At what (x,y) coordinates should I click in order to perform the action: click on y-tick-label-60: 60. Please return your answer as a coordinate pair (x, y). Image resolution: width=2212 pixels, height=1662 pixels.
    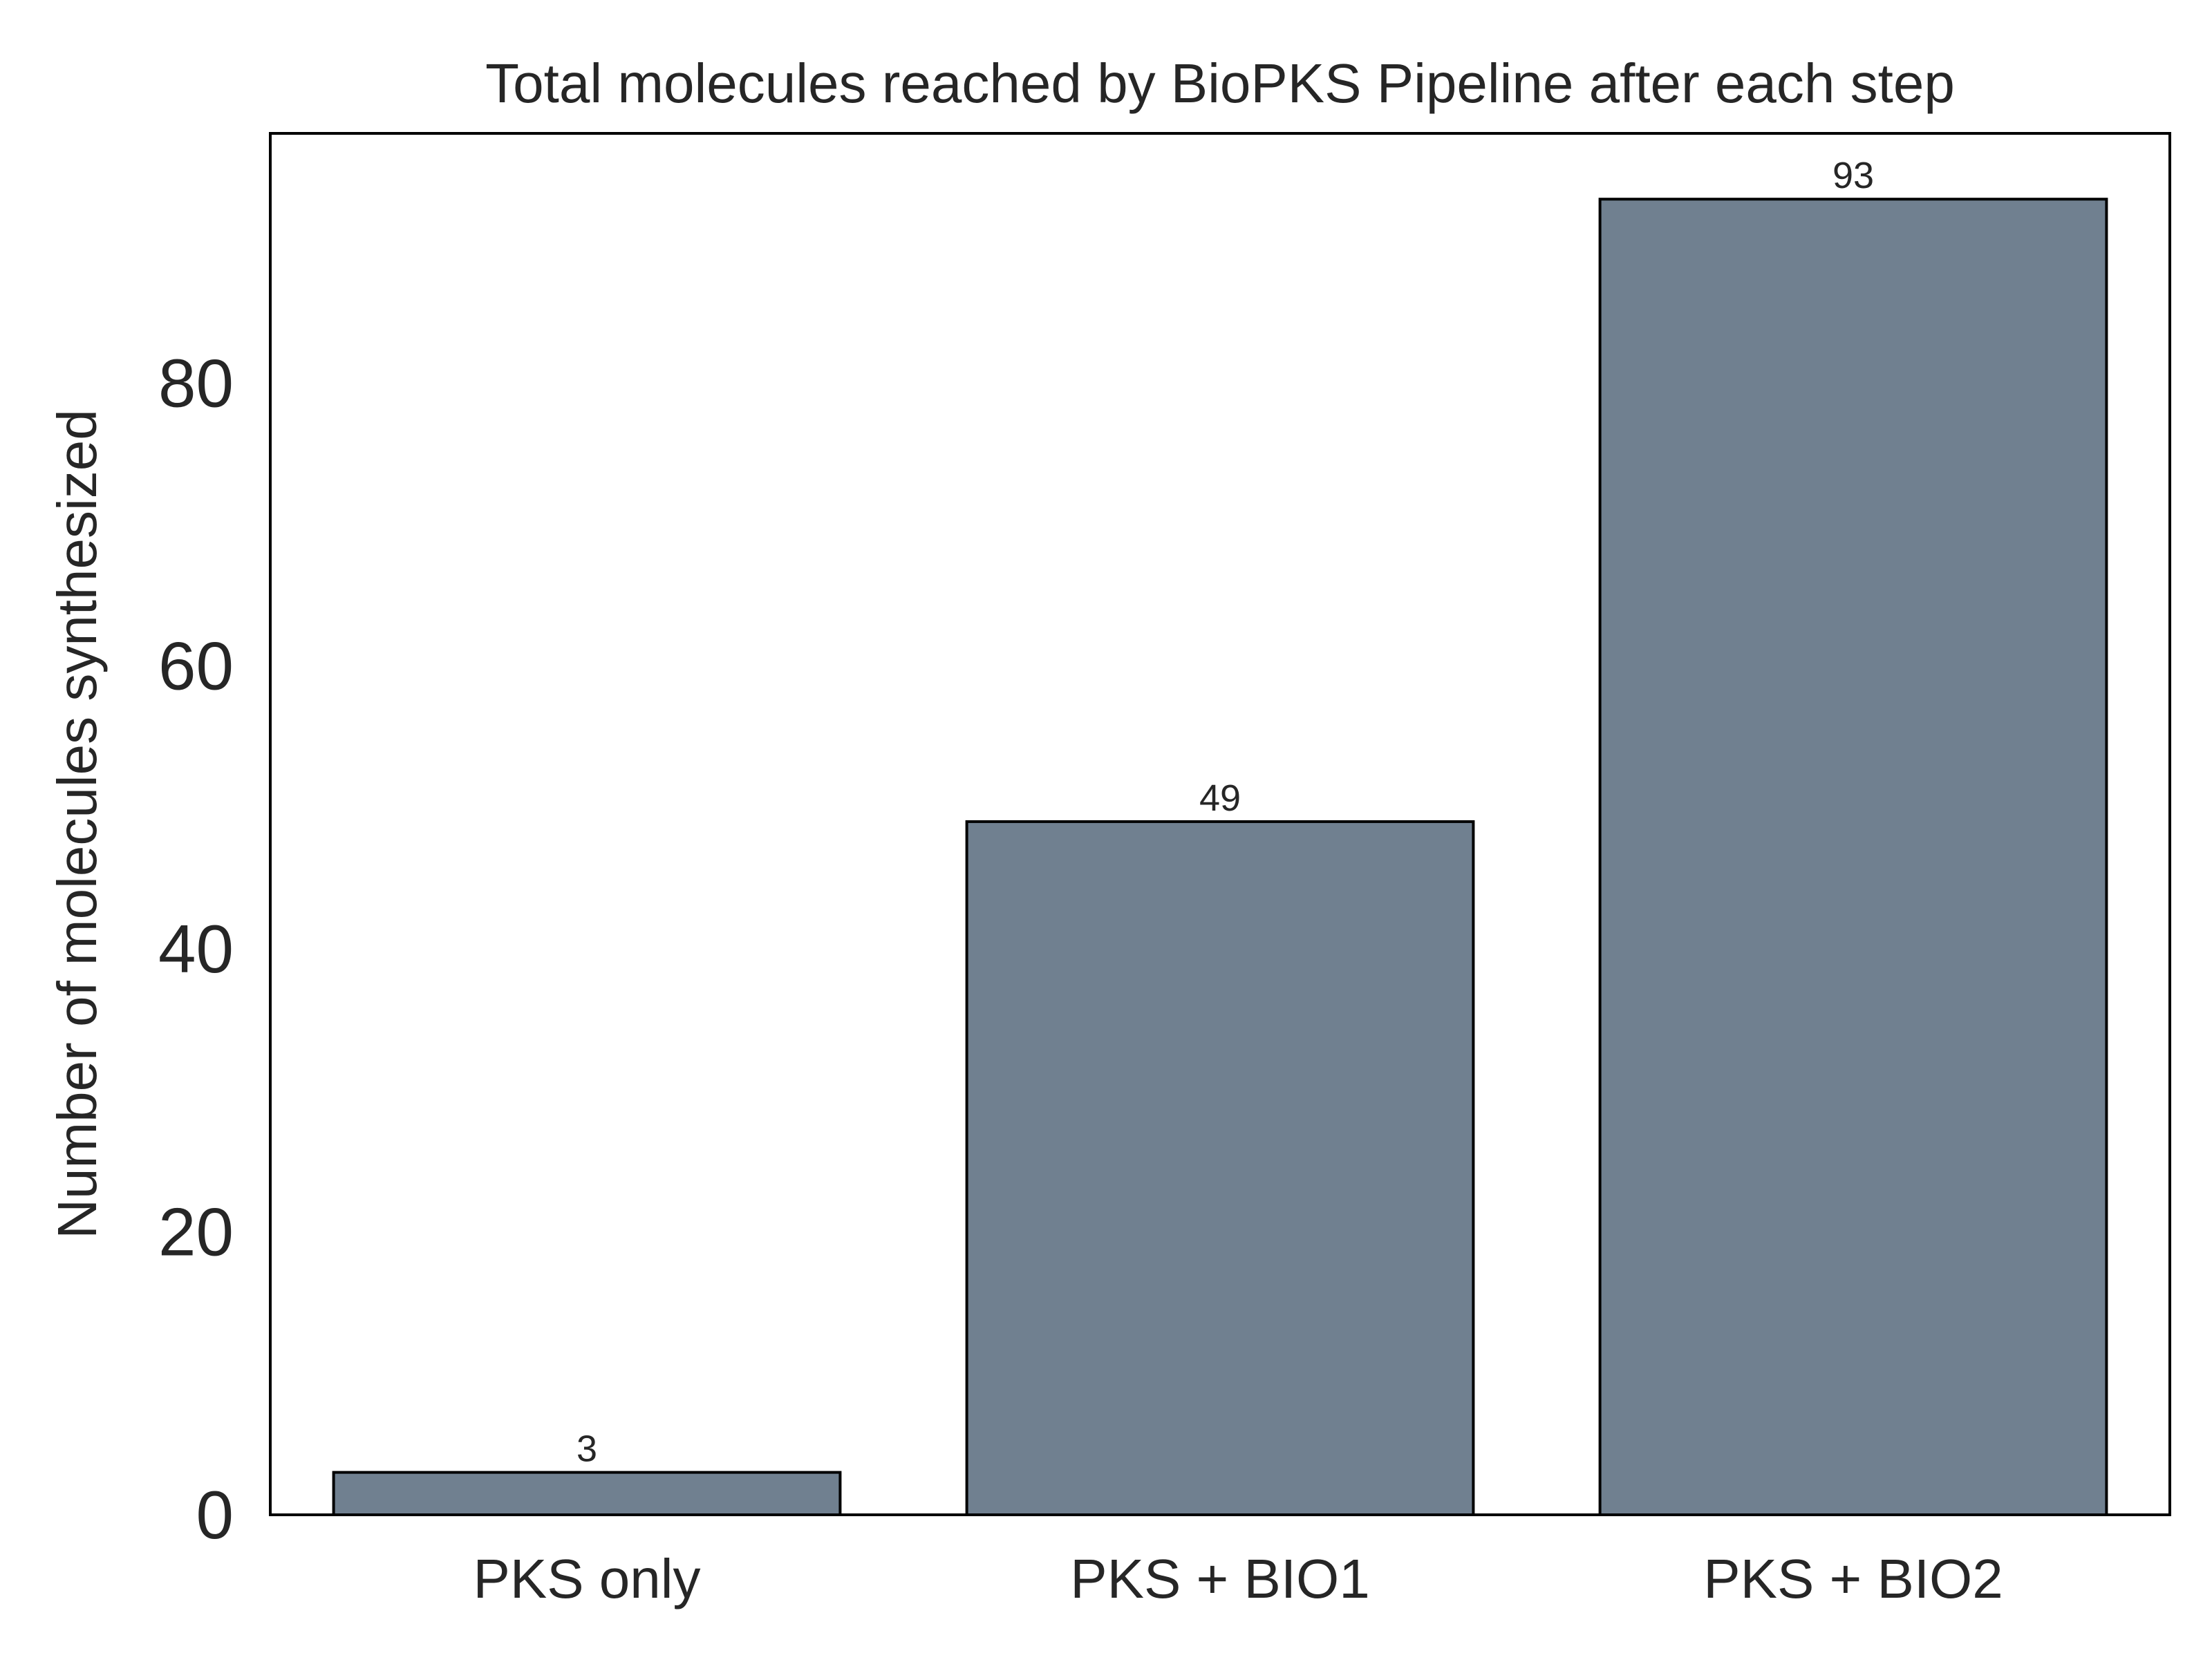
    Looking at the image, I should click on (196, 666).